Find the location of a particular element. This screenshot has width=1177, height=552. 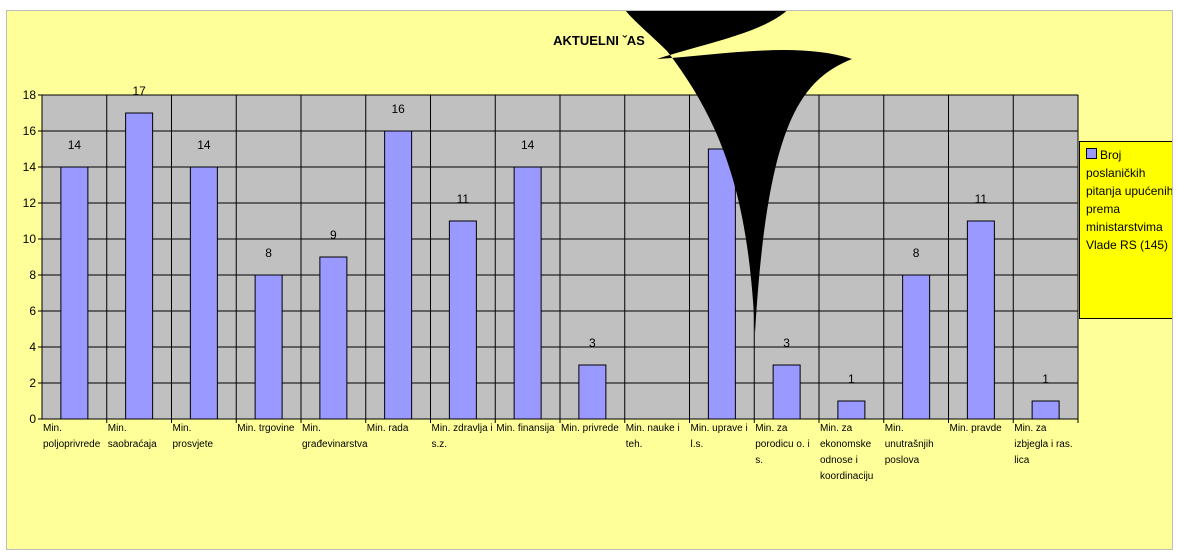

x-tick-label: Min. poljoprivrede is located at coordinates (72, 436).